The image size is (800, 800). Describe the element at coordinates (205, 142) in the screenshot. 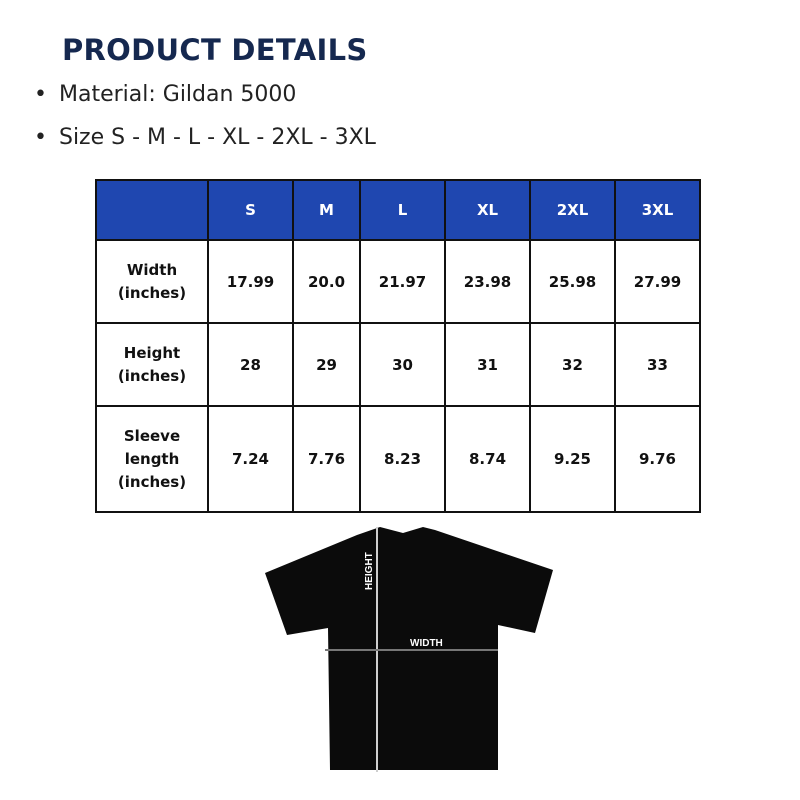

I see `size-item: Size S - M - L - XL - 2XL - 3XL` at that location.